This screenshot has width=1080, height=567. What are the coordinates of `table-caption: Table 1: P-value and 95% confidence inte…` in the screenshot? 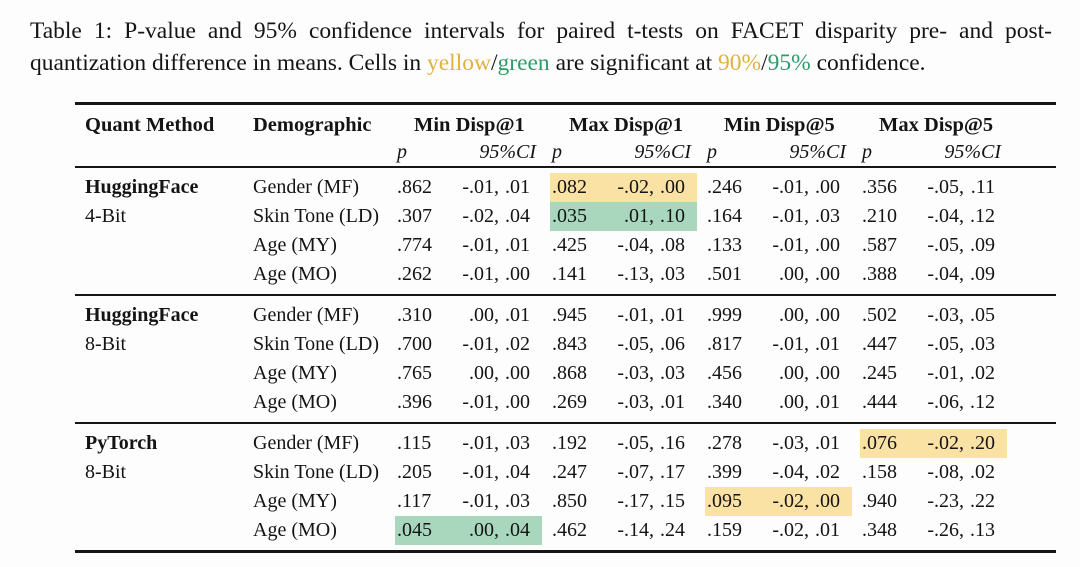 It's located at (541, 47).